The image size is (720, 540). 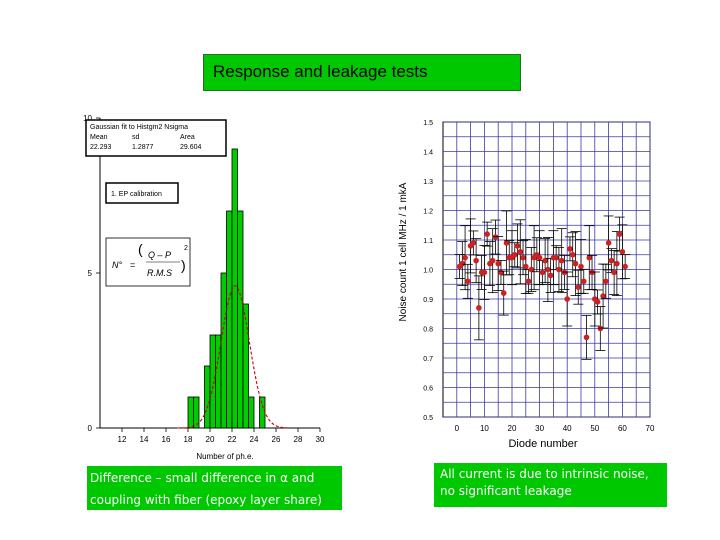 I want to click on histogram-x-tick-label: 22, so click(x=232, y=439).